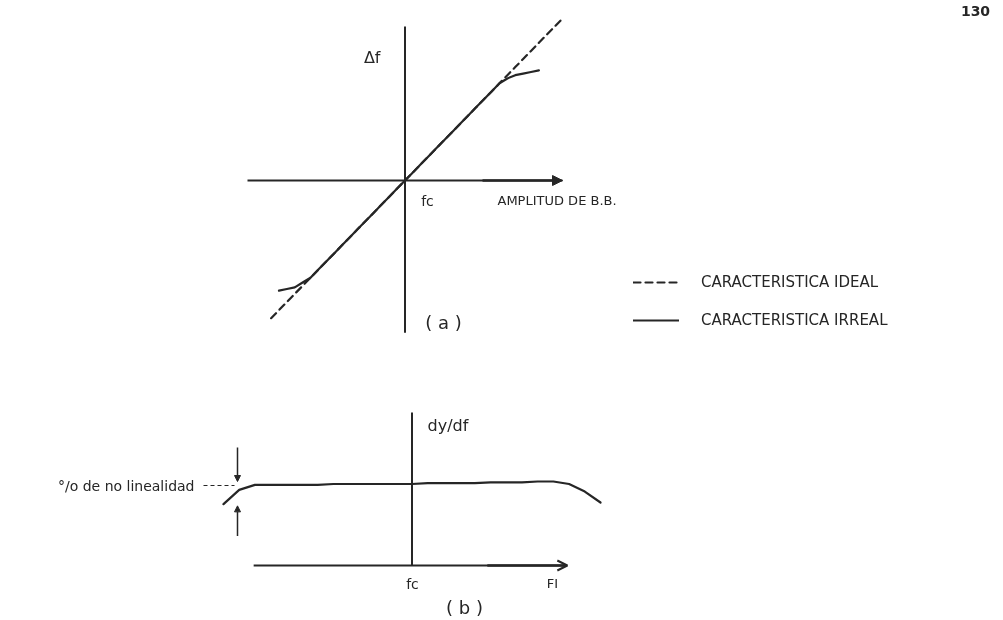 The width and height of the screenshot is (1003, 620). Describe the element at coordinates (443, 322) in the screenshot. I see `text: ( a )` at that location.